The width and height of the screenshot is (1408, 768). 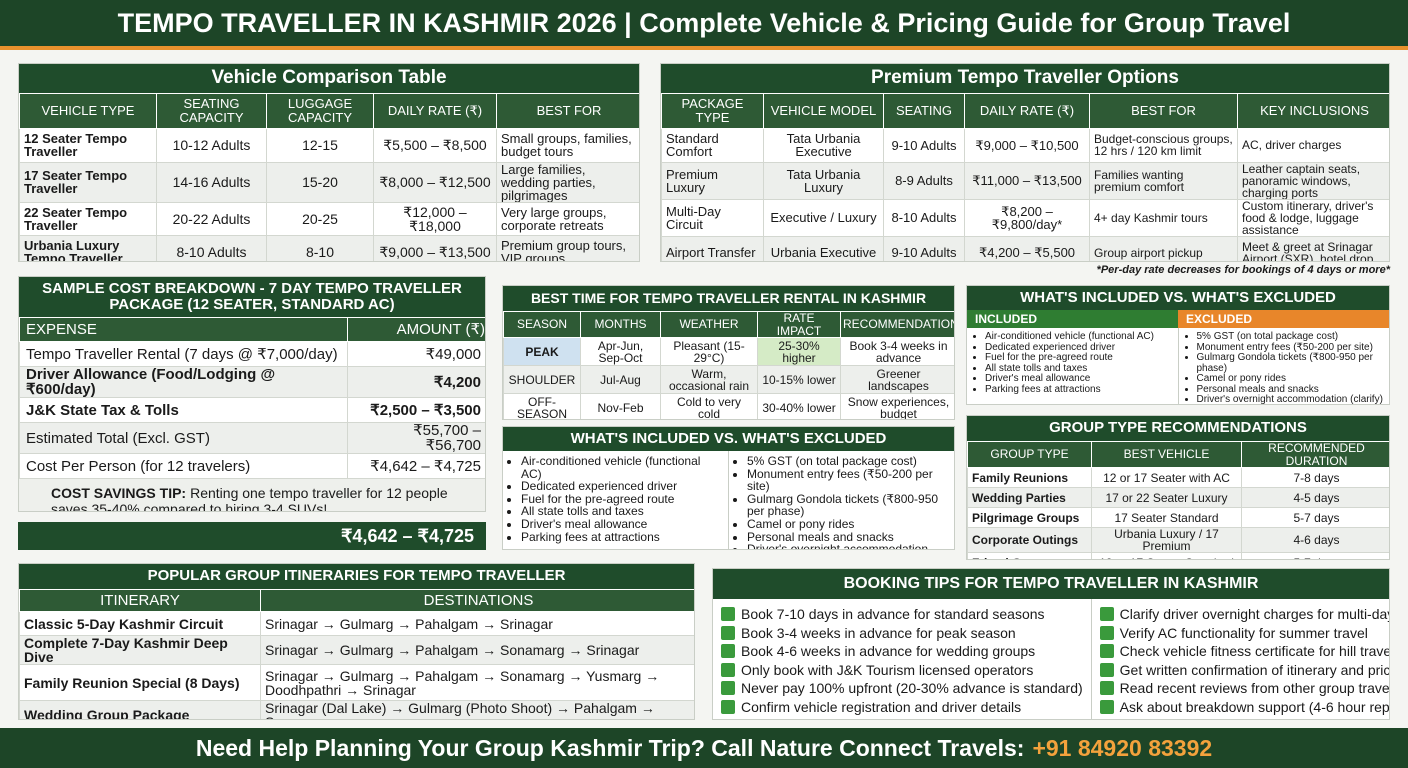 What do you see at coordinates (1166, 478) in the screenshot?
I see `cell: 12 or 17 Seater with AC` at bounding box center [1166, 478].